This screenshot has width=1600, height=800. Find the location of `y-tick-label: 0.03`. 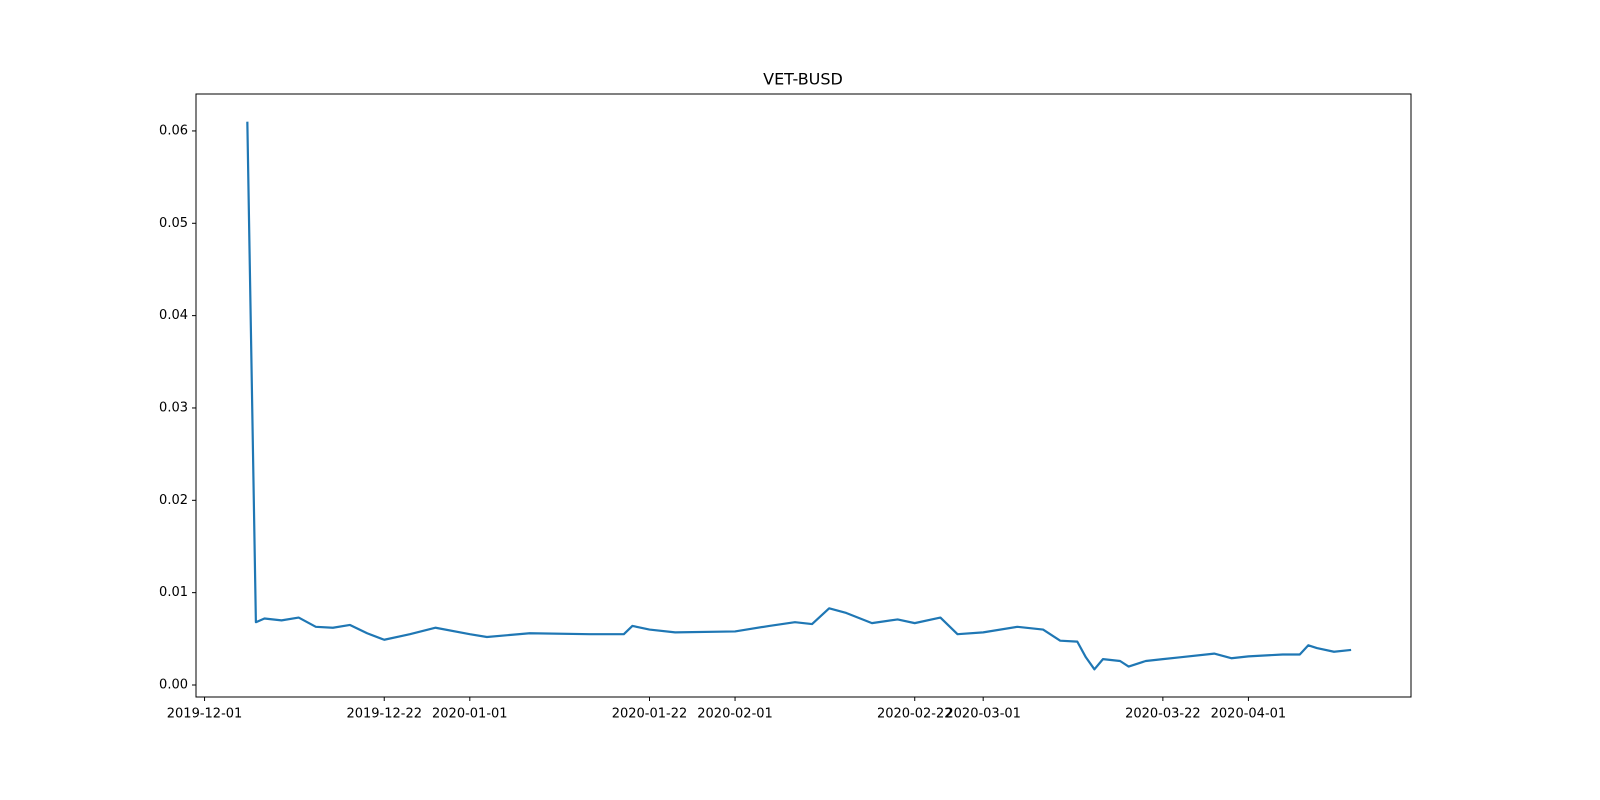

y-tick-label: 0.03 is located at coordinates (173, 407).